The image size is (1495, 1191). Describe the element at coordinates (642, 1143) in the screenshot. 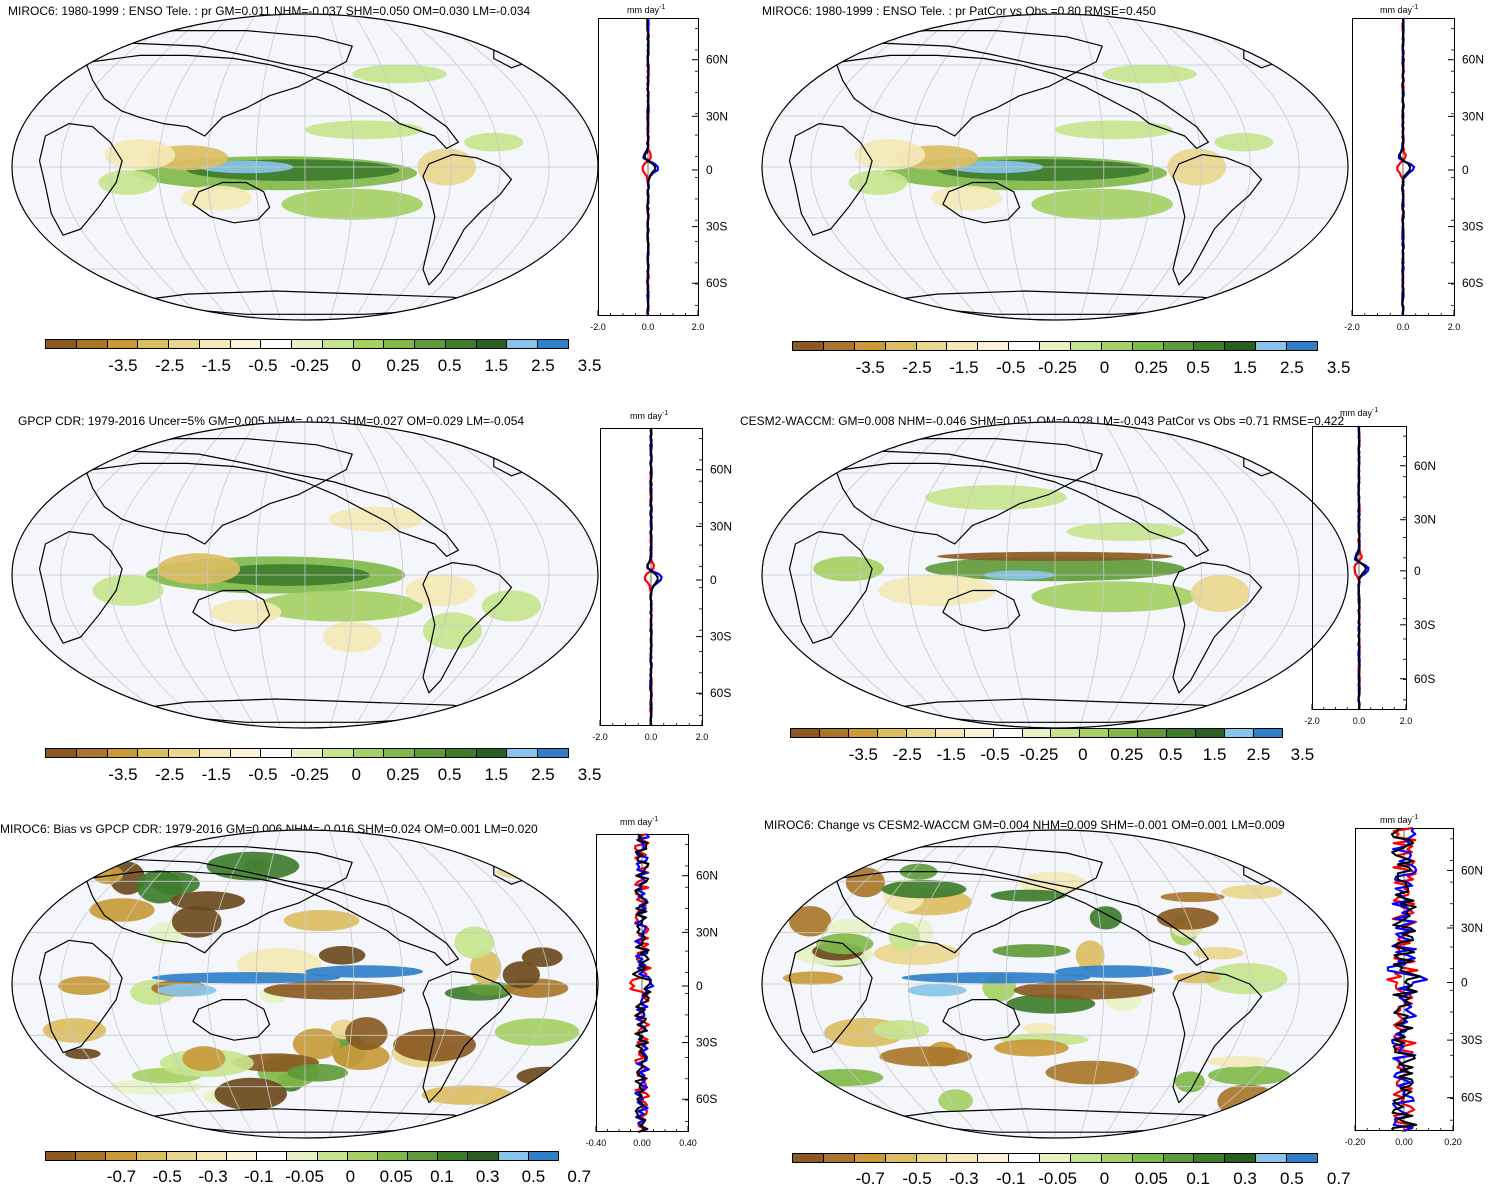

I see `value-tick-label: 0.00` at that location.